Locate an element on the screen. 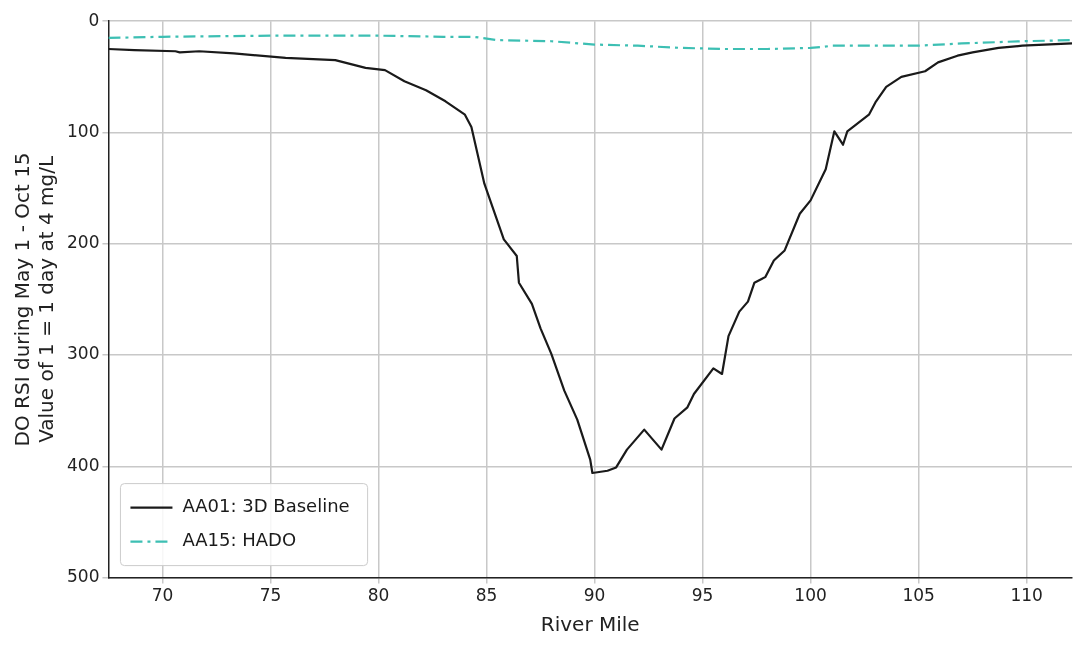 This screenshot has height=650, width=1084. x-tick-label: 85 is located at coordinates (486, 595).